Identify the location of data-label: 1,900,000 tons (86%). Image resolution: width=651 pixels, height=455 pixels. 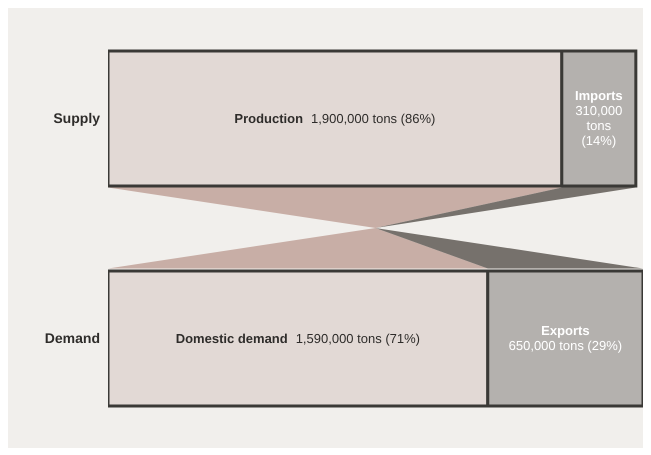
(373, 118).